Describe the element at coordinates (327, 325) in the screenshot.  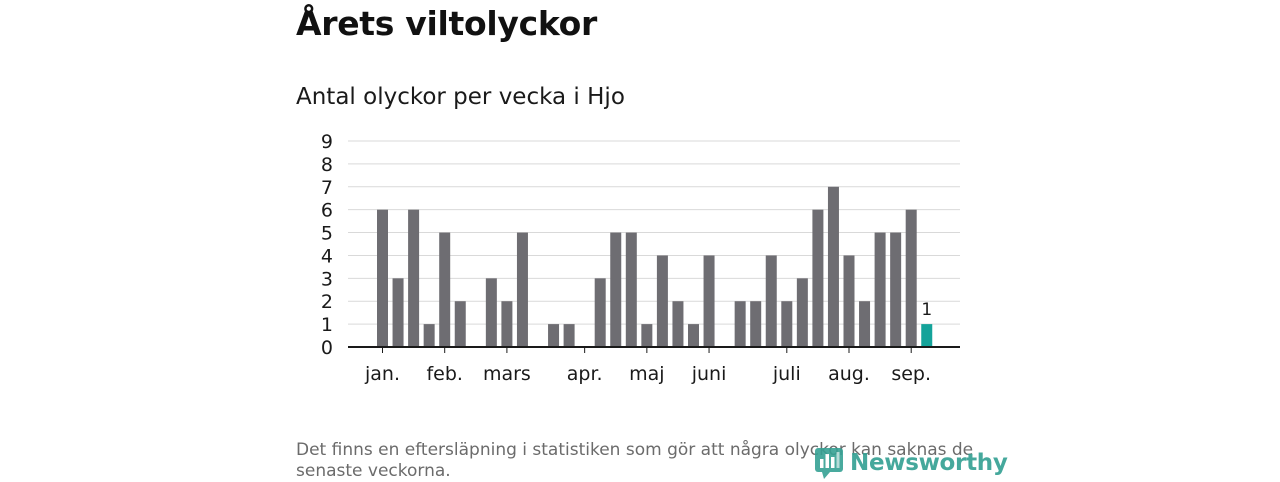
I see `y-tick-label: 1` at that location.